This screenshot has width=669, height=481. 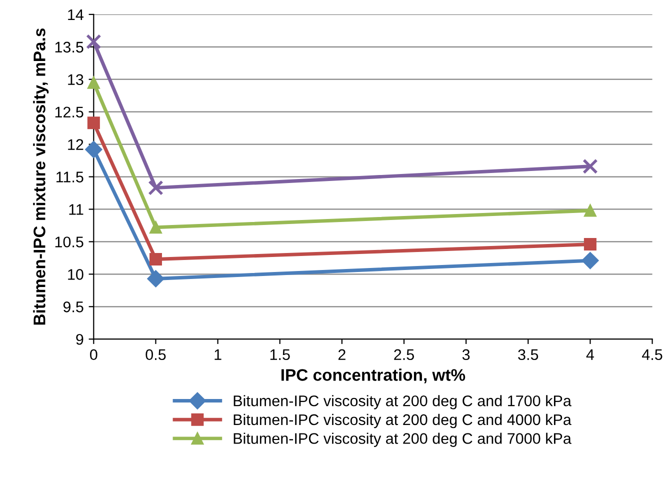 I want to click on x-tick-label: 1.5, so click(x=280, y=354).